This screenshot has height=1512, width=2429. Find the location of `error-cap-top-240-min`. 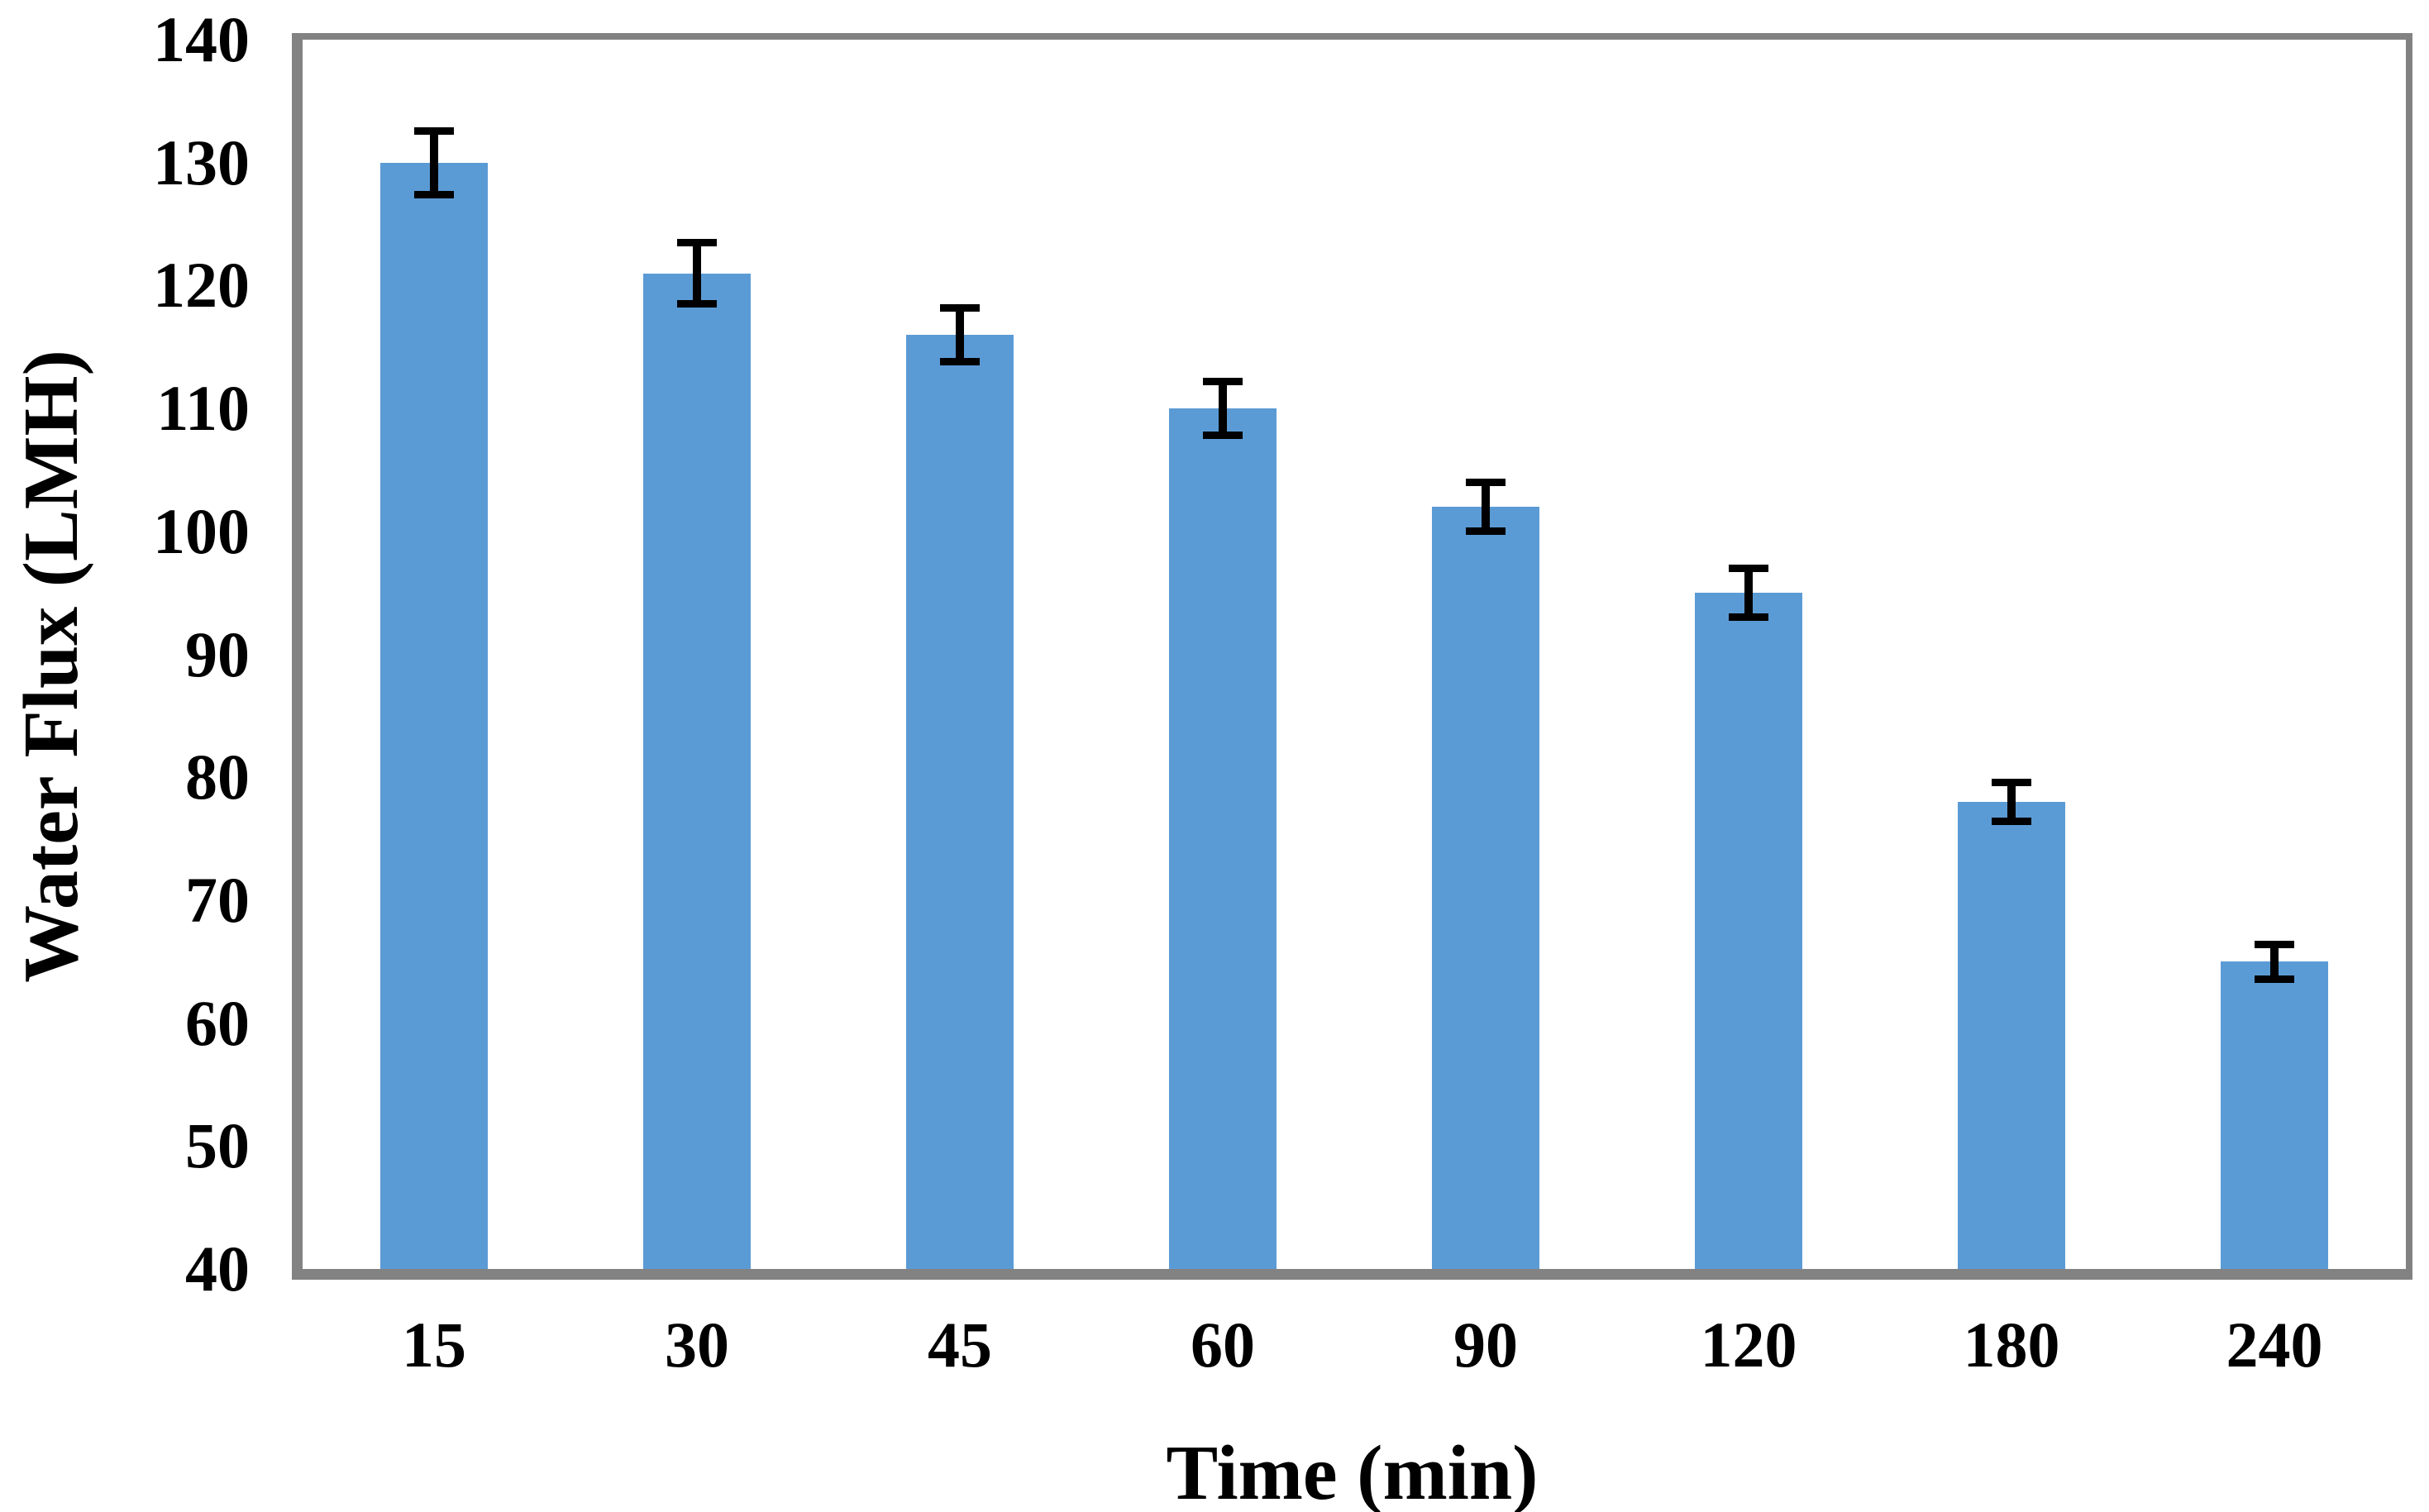

error-cap-top-240-min is located at coordinates (2274, 944).